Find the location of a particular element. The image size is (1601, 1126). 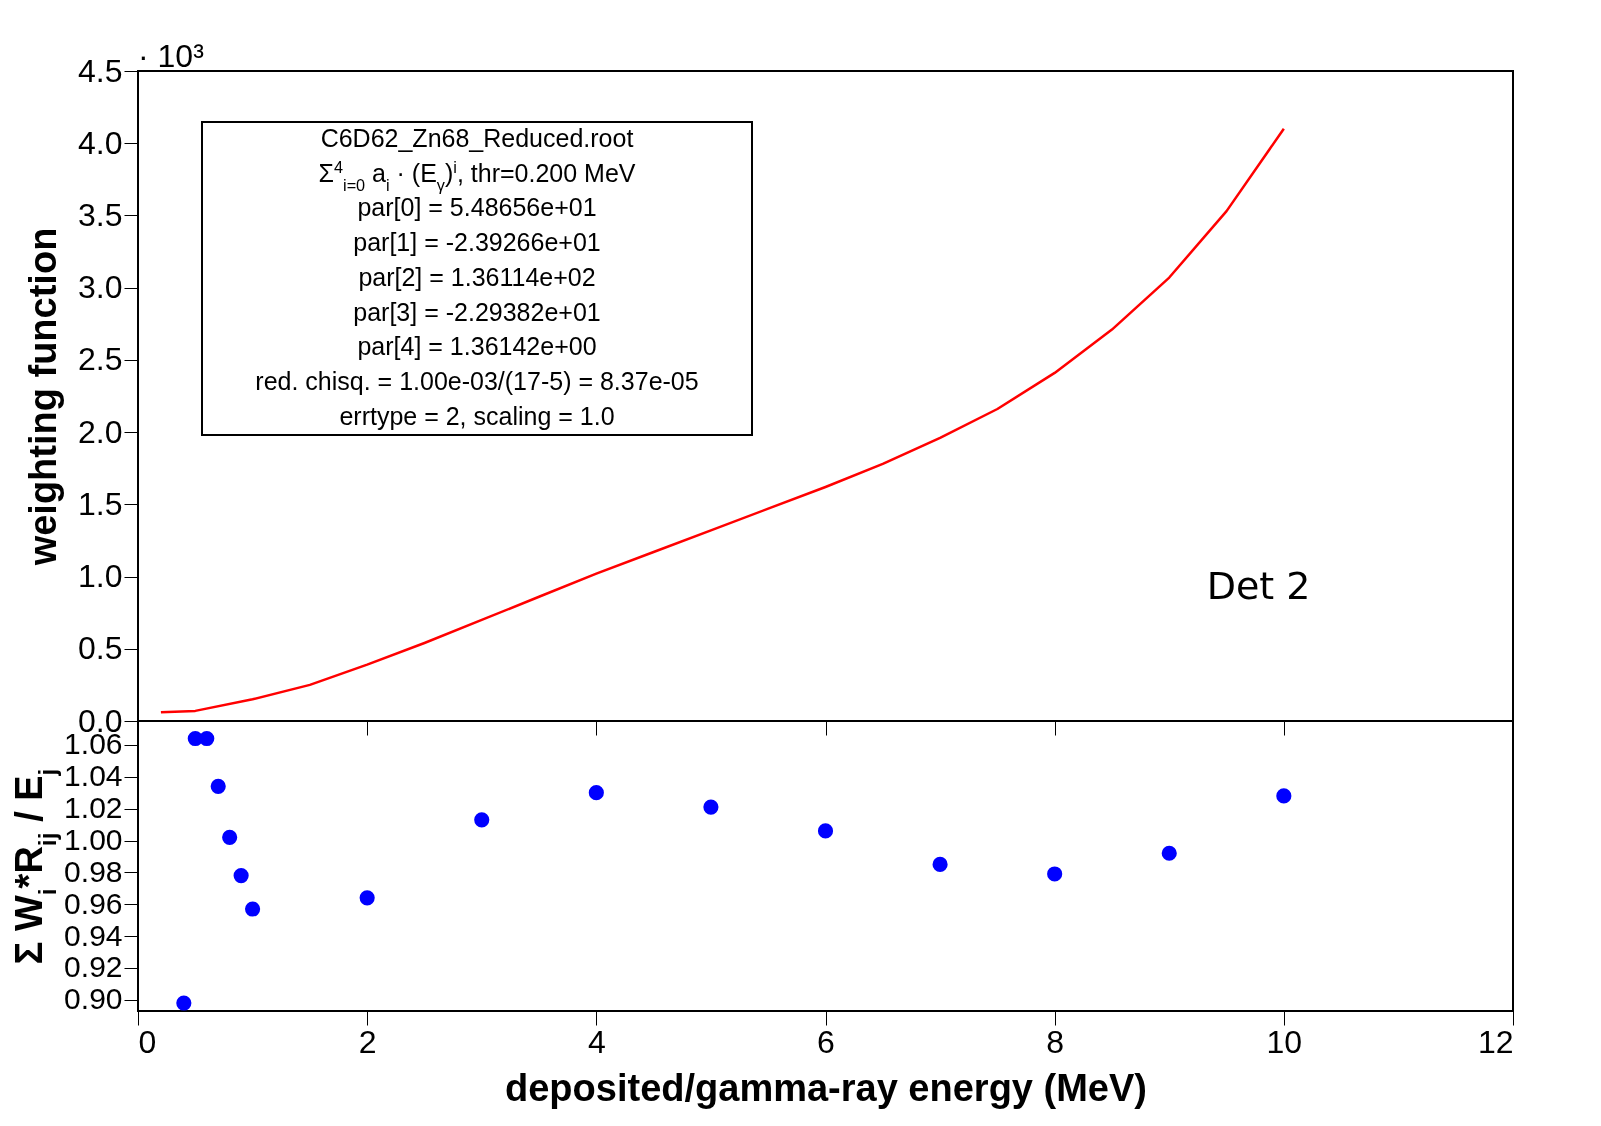

annotation: red. chisq. = 1.00e-03/(17-5) = 8.37e-05 is located at coordinates (477, 380).